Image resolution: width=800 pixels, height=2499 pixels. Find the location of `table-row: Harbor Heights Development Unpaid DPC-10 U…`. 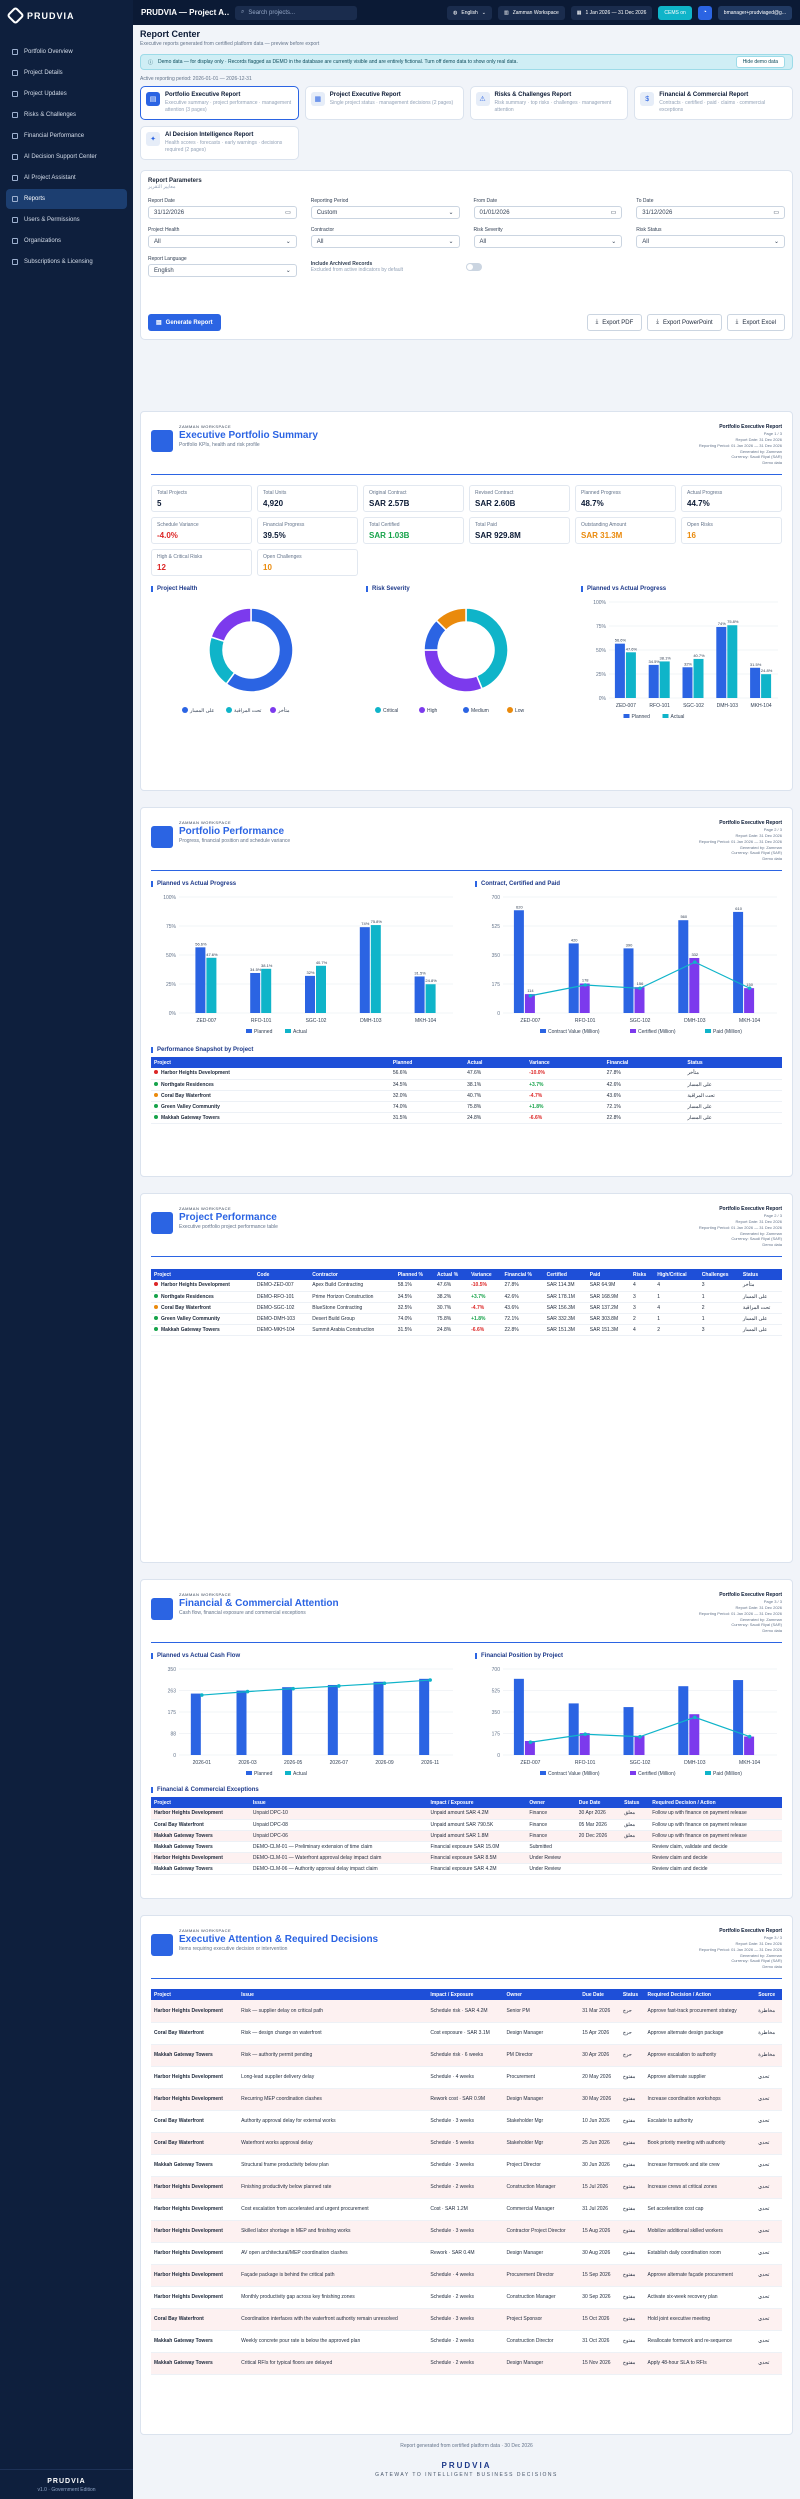

table-row: Harbor Heights Development Unpaid DPC-10 U… is located at coordinates (466, 1814).